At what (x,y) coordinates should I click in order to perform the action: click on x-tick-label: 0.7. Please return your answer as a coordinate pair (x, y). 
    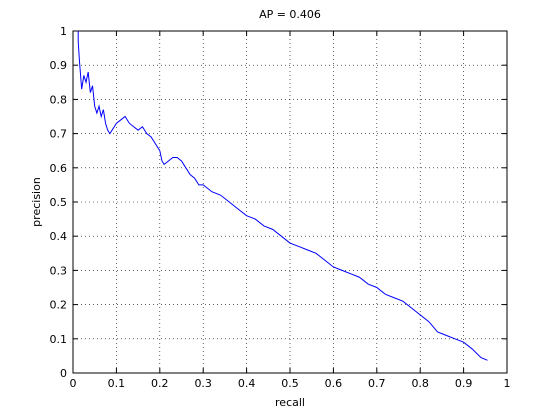
    Looking at the image, I should click on (377, 383).